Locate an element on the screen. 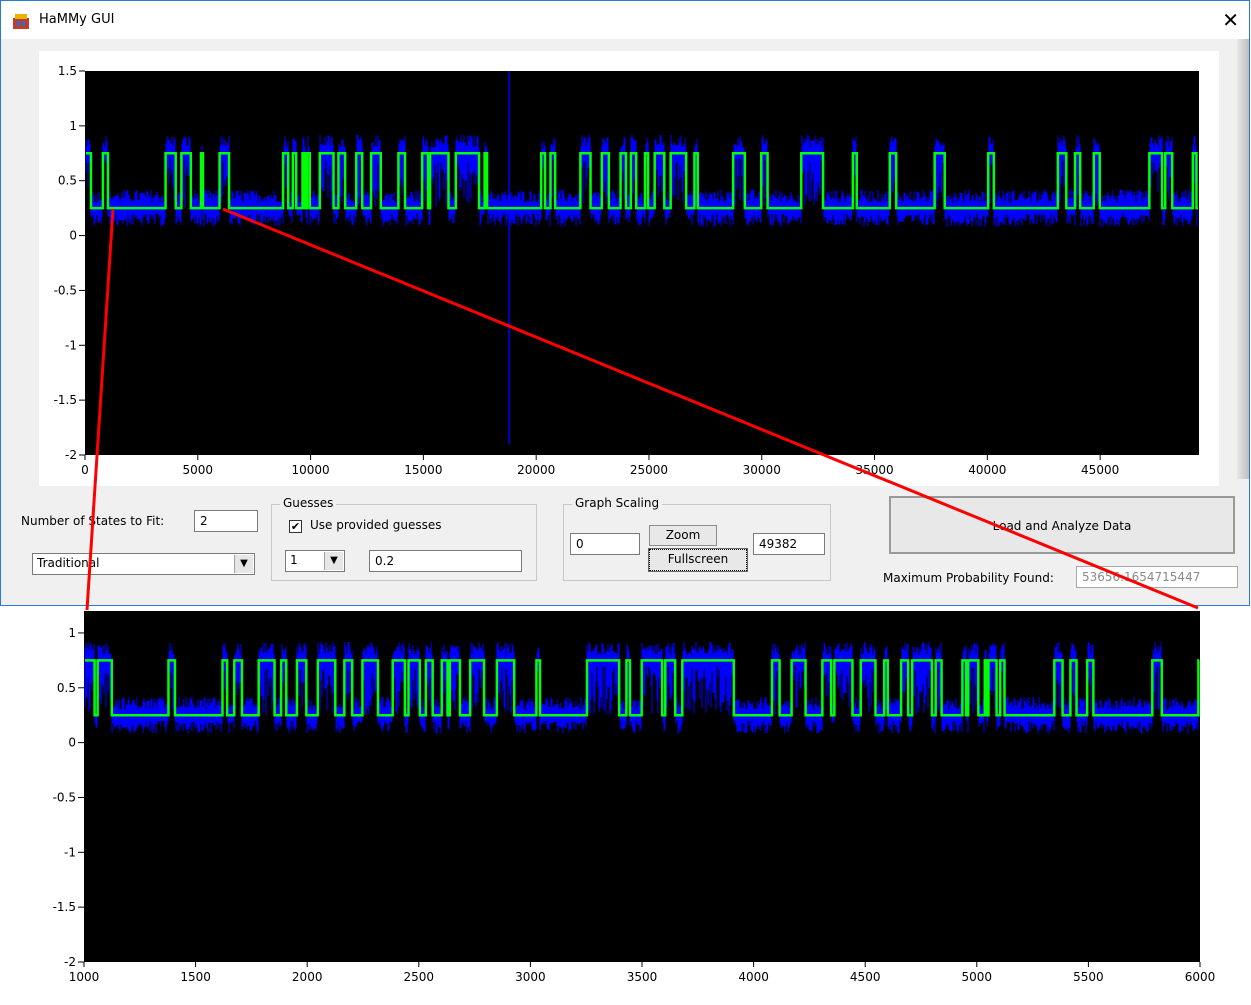 This screenshot has width=1251, height=1005. main-y-tick-label: -1 is located at coordinates (71, 345).